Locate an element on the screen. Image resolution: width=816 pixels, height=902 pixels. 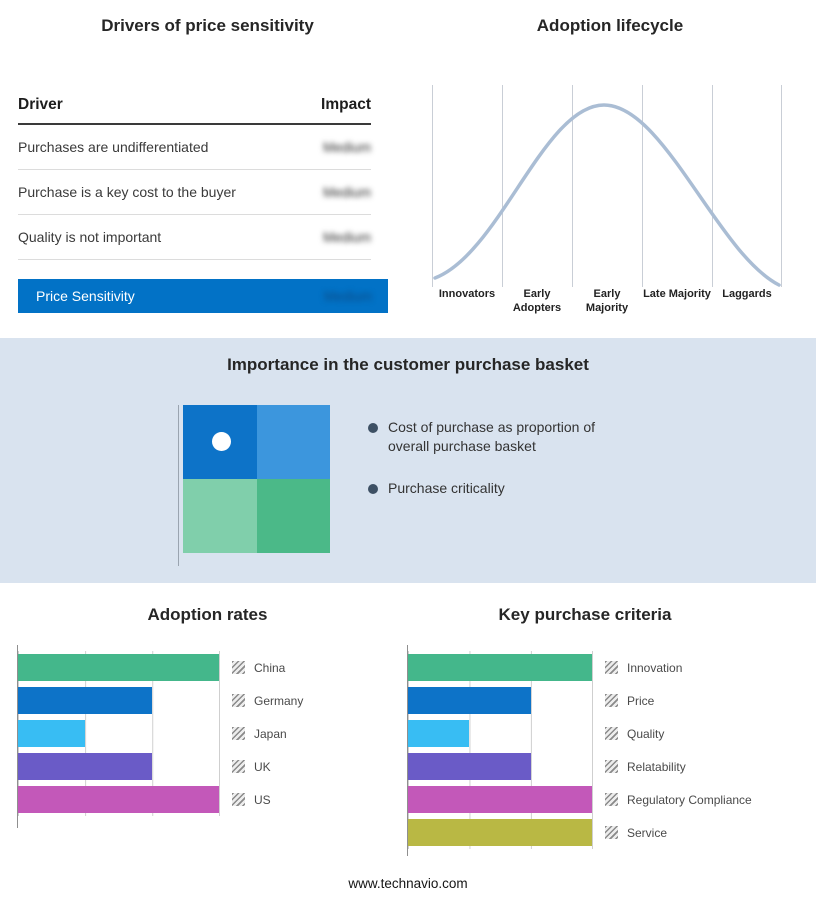
legend-label: Quality is located at coordinates (646, 733).